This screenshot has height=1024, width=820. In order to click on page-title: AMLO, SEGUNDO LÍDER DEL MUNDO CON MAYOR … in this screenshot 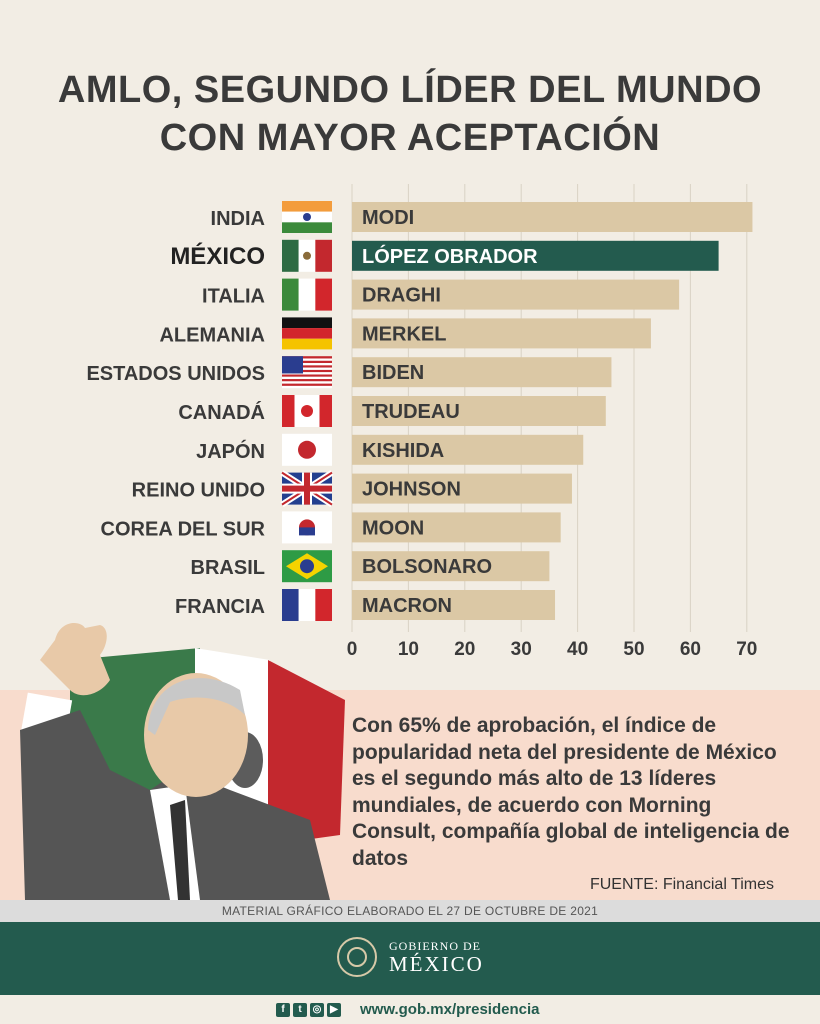, I will do `click(410, 114)`.